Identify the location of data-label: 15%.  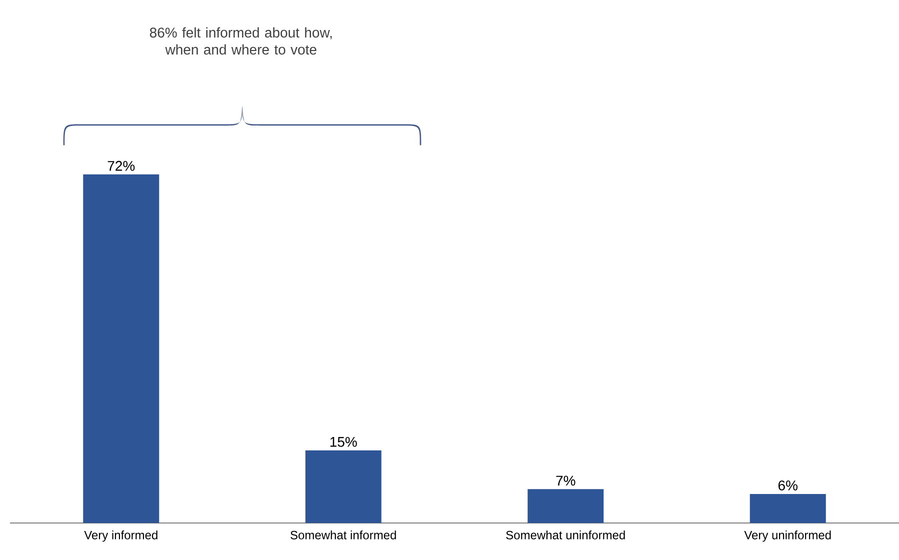
(343, 441).